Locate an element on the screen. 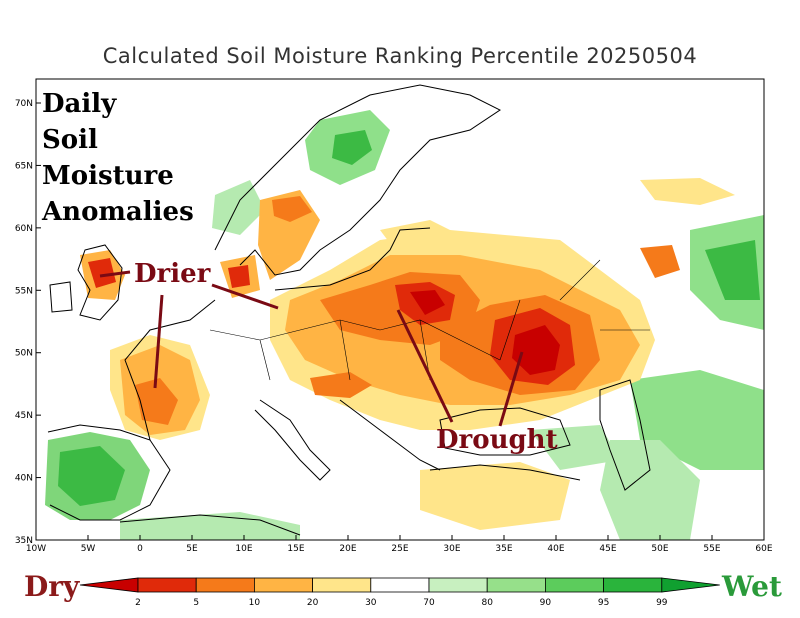  drier-arrow-scotland is located at coordinates (115, 274).